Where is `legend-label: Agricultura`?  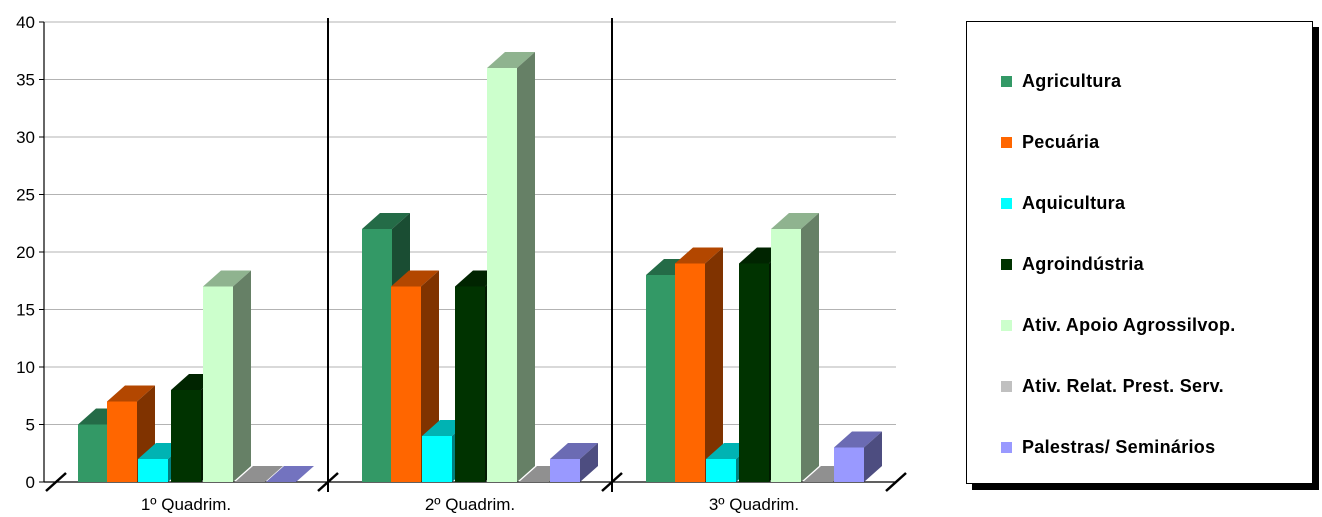
legend-label: Agricultura is located at coordinates (1072, 80).